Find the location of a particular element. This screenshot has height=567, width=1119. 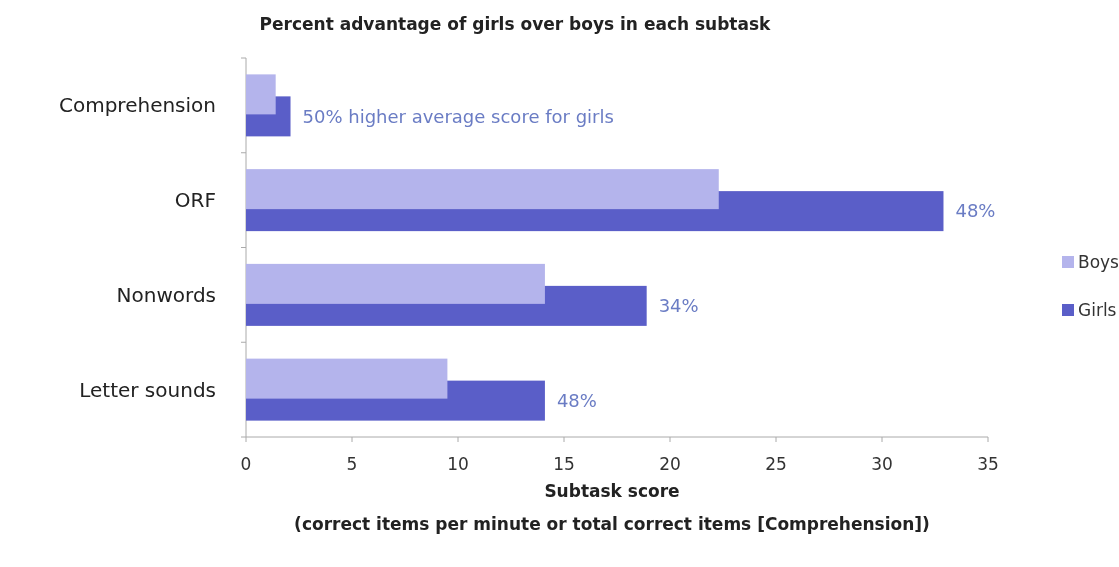

x-tick-label: 35 is located at coordinates (988, 464).